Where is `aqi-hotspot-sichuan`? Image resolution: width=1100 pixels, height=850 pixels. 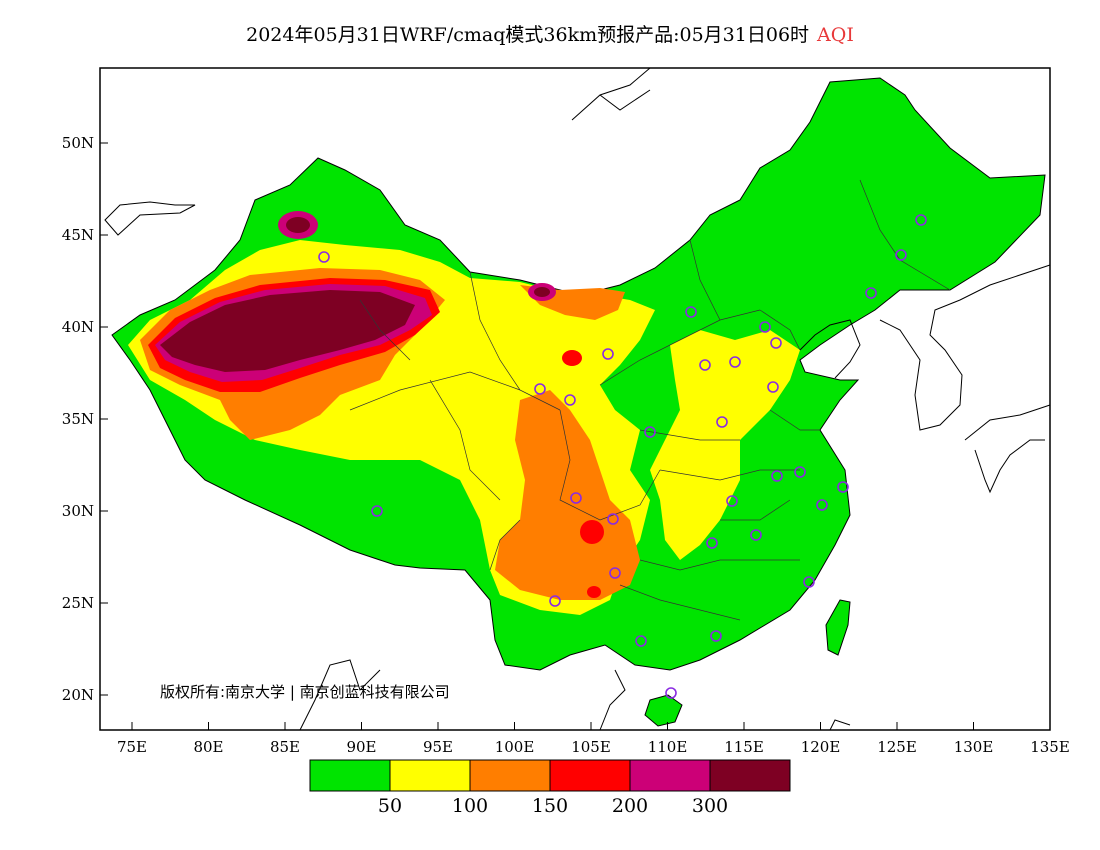 aqi-hotspot-sichuan is located at coordinates (592, 532).